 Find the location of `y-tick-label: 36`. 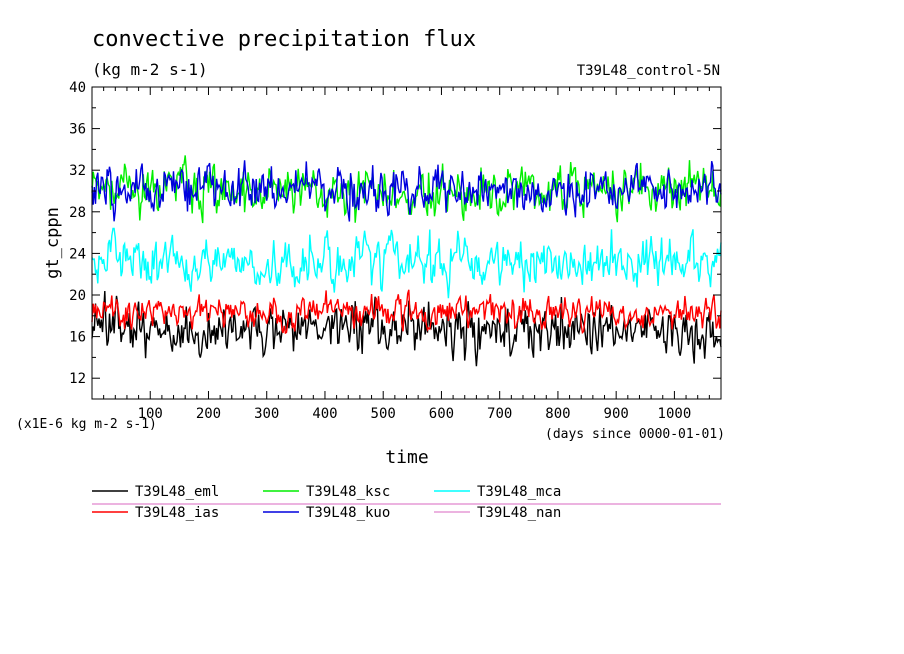

y-tick-label: 36 is located at coordinates (77, 130).